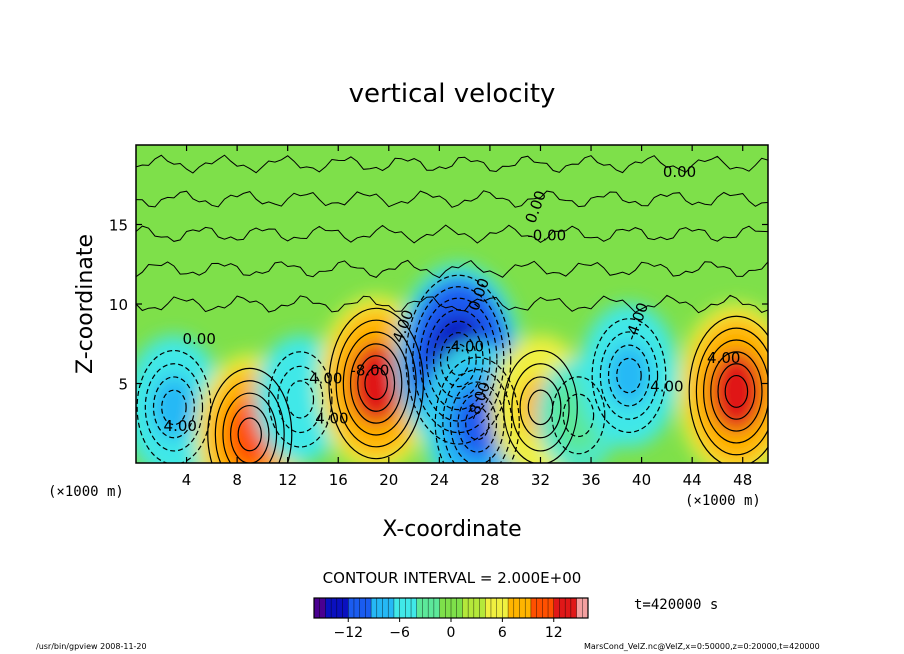 This screenshot has height=654, width=904. Describe the element at coordinates (369, 371) in the screenshot. I see `contour-label: -8.00` at that location.